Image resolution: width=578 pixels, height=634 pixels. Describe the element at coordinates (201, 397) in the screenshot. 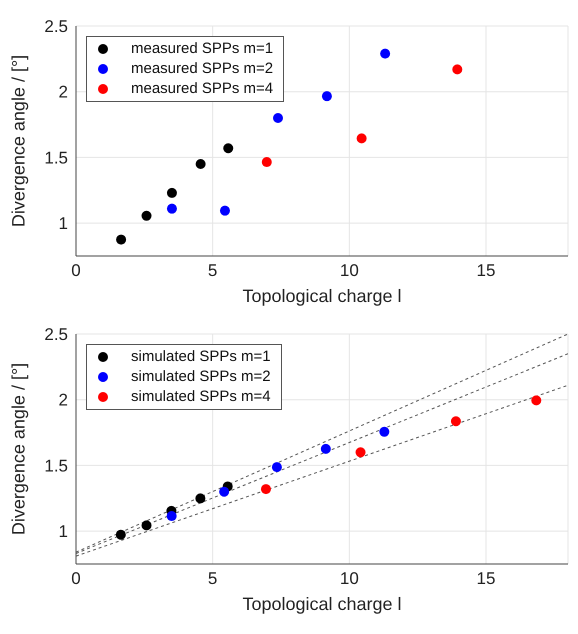

I see `legend-label: simulated SPPs m=4` at that location.